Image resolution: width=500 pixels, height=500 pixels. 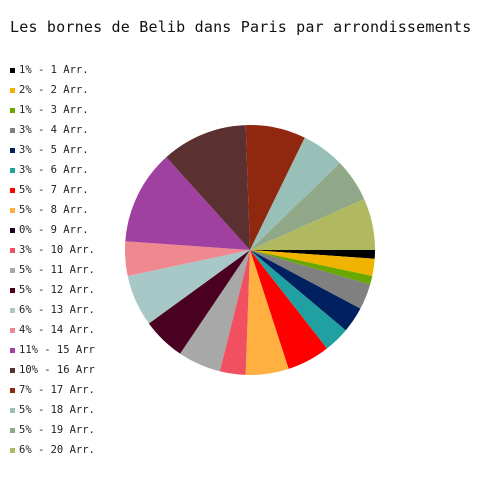 I want to click on legend-item: 6% - 20 Arr., so click(x=65, y=450).